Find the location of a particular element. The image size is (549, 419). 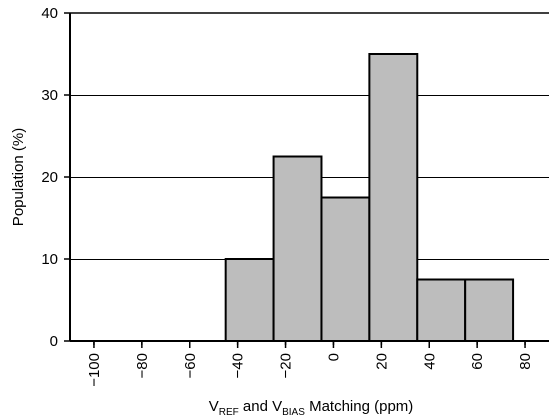

x-tick-label-6: 20 is located at coordinates (381, 361).